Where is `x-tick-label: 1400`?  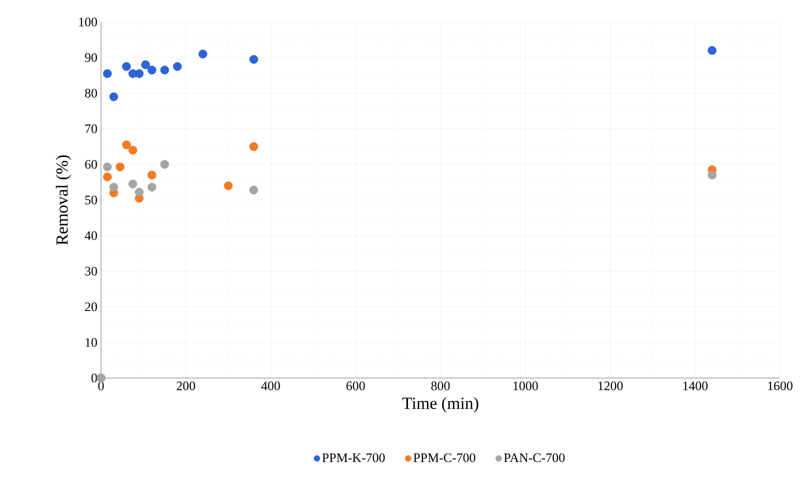
x-tick-label: 1400 is located at coordinates (695, 386).